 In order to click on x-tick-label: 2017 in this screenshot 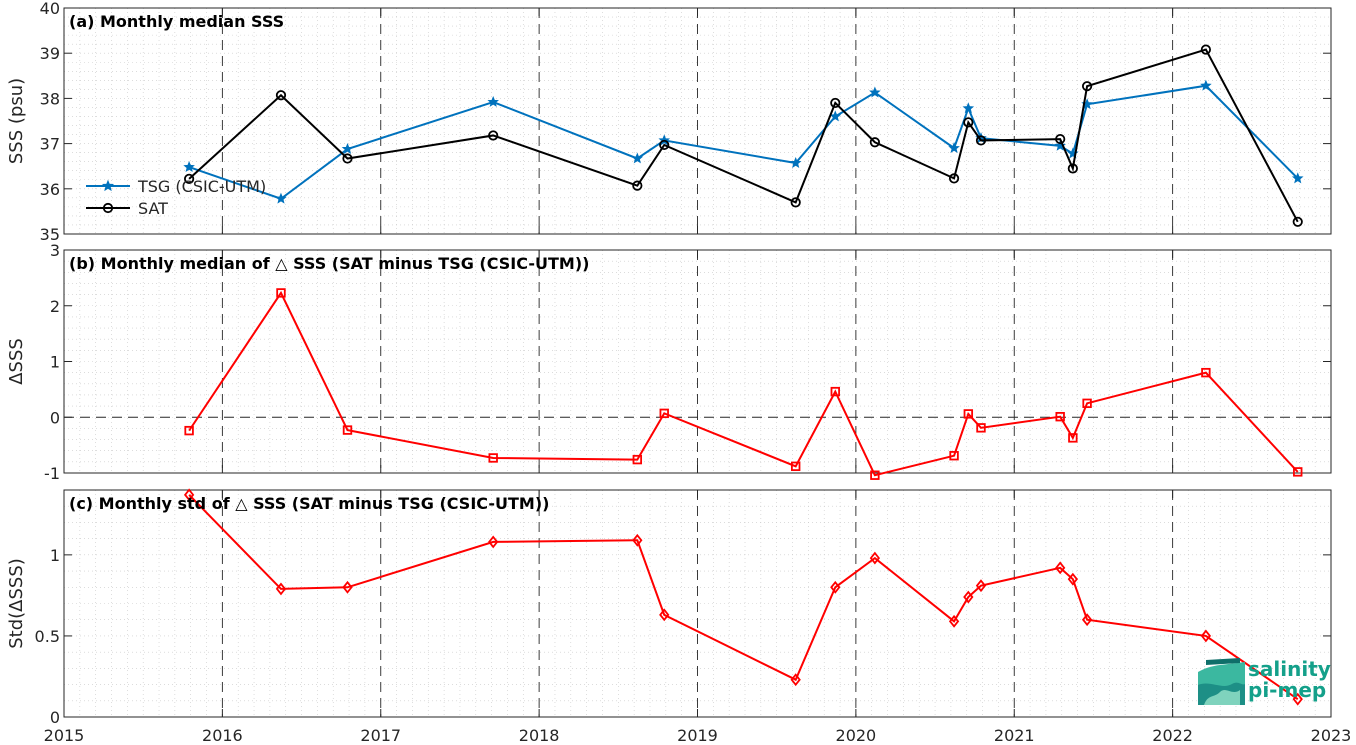, I will do `click(380, 735)`.